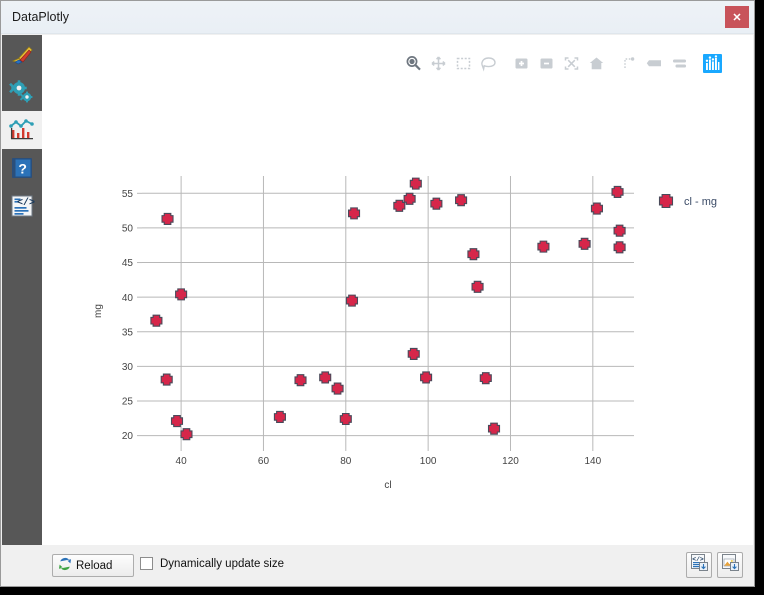 Image resolution: width=764 pixels, height=595 pixels. I want to click on x-axis-title: cl, so click(387, 485).